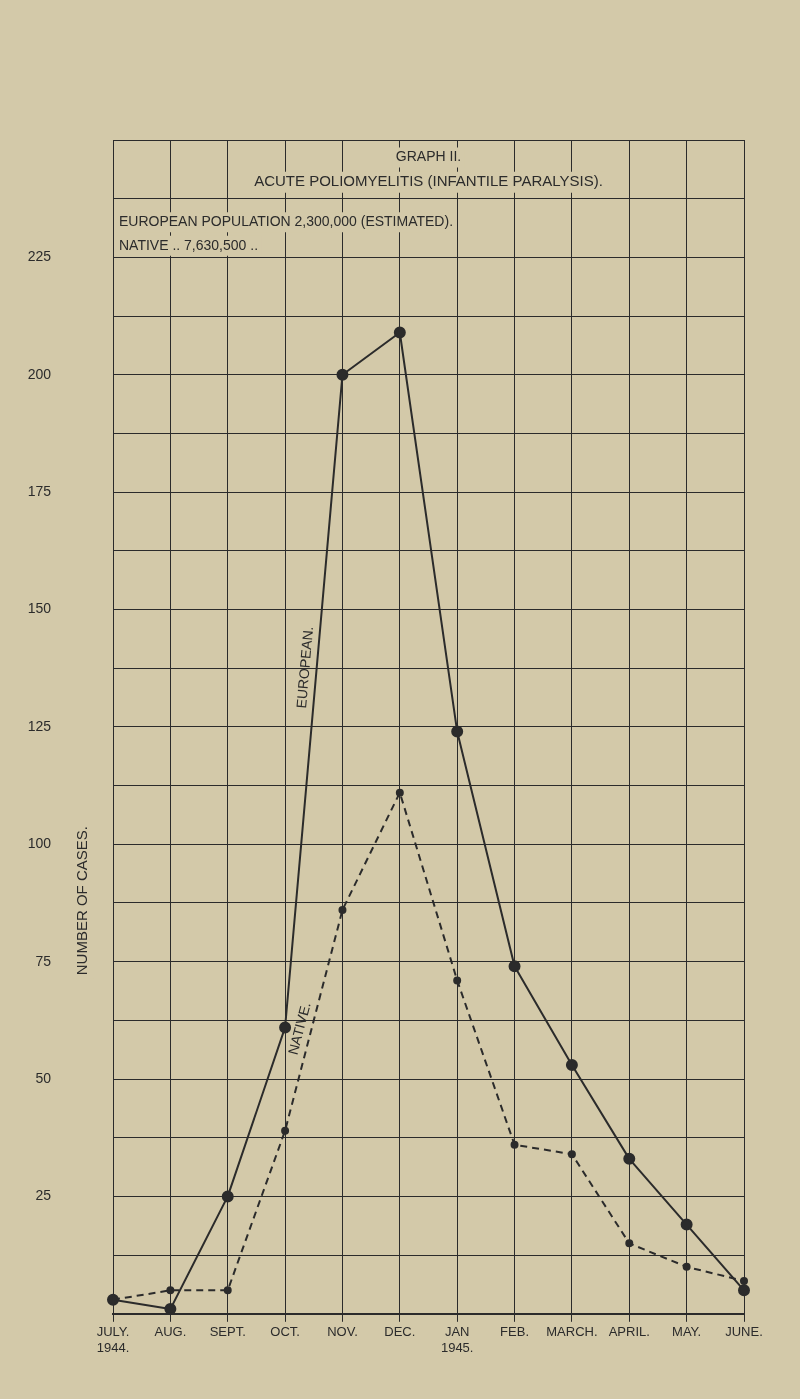  I want to click on text: EUROPEAN., so click(304, 667).